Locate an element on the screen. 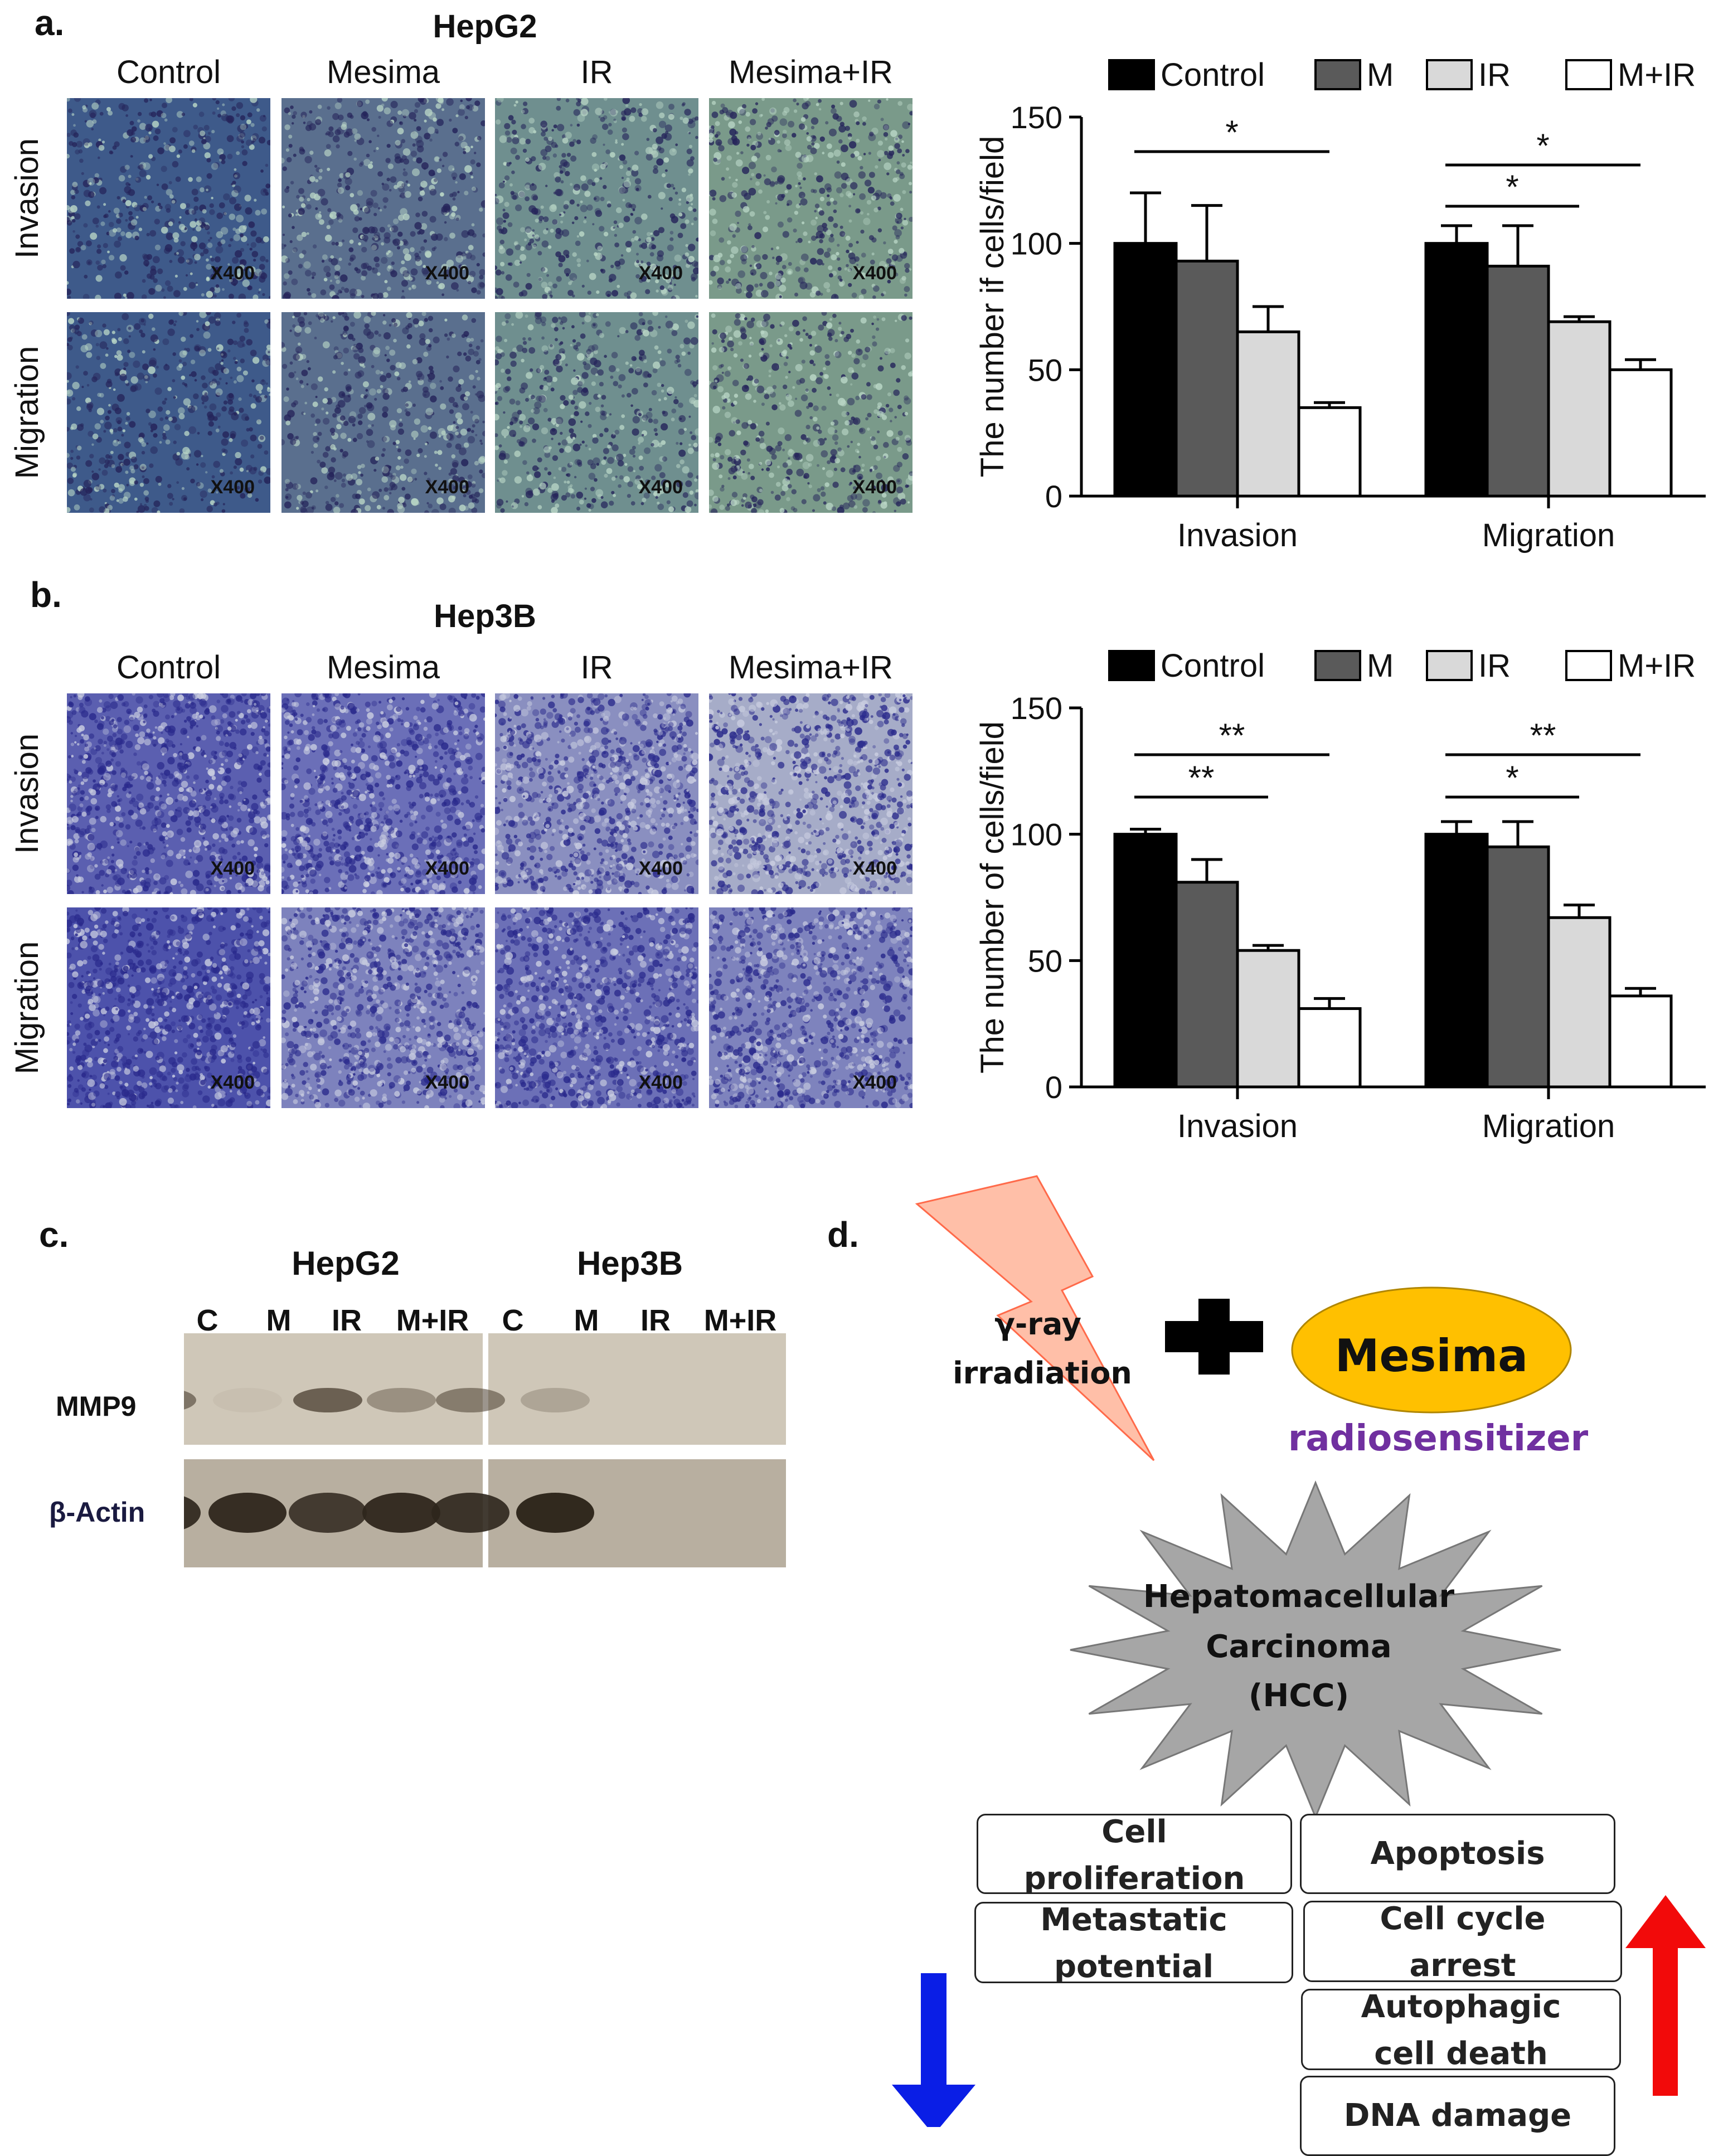 The image size is (1728, 2156). a-row-label-0: Invasion is located at coordinates (27, 198).